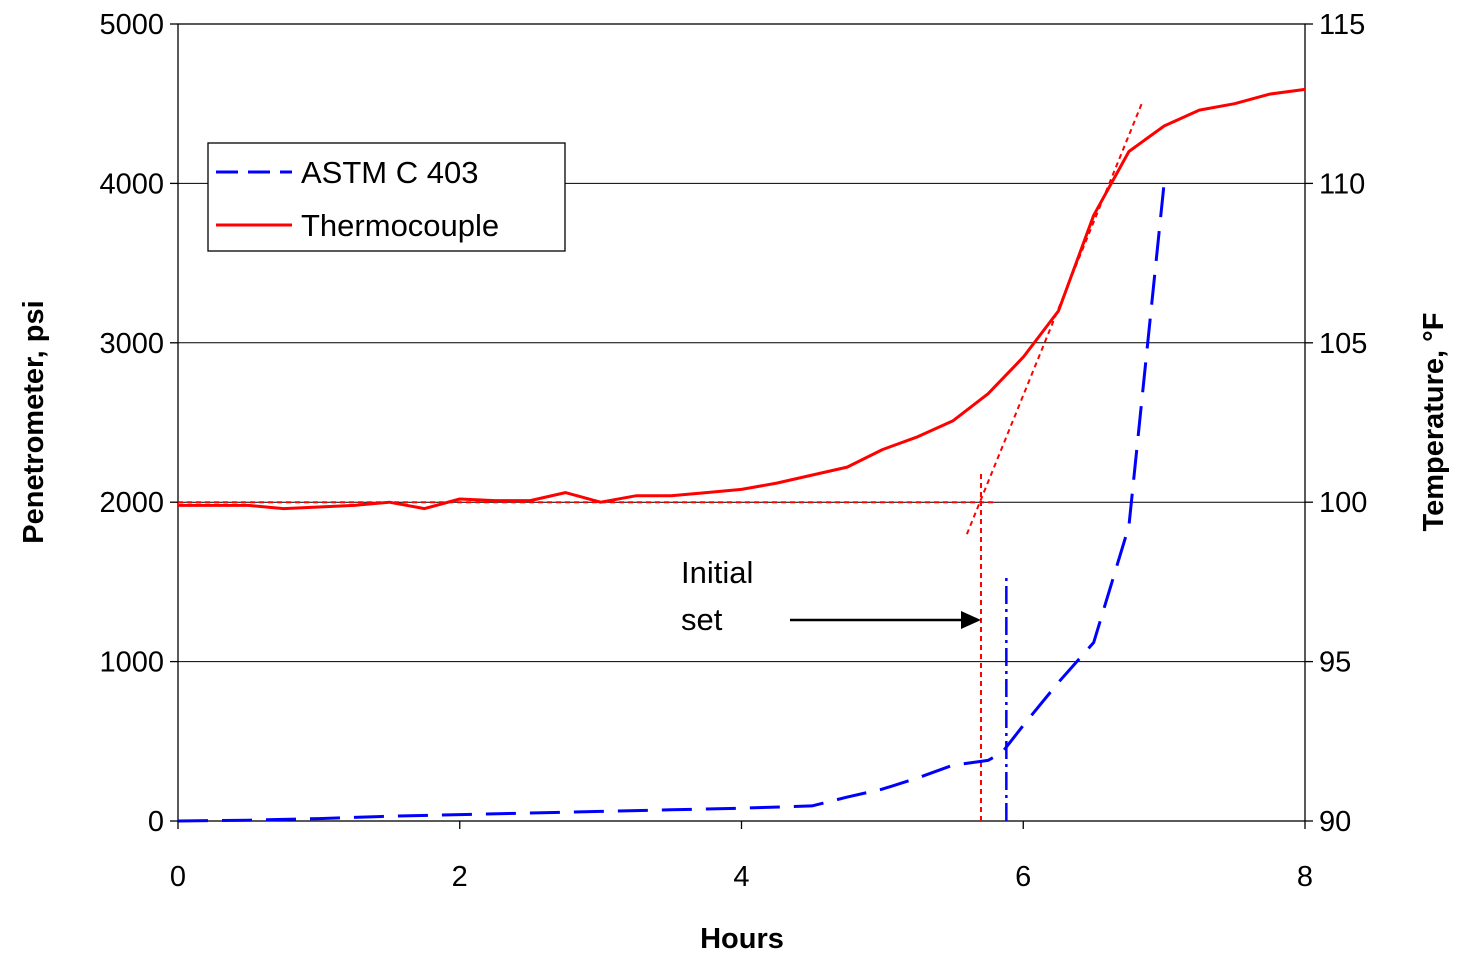  Describe the element at coordinates (1342, 25) in the screenshot. I see `right-tick-label: 115` at that location.